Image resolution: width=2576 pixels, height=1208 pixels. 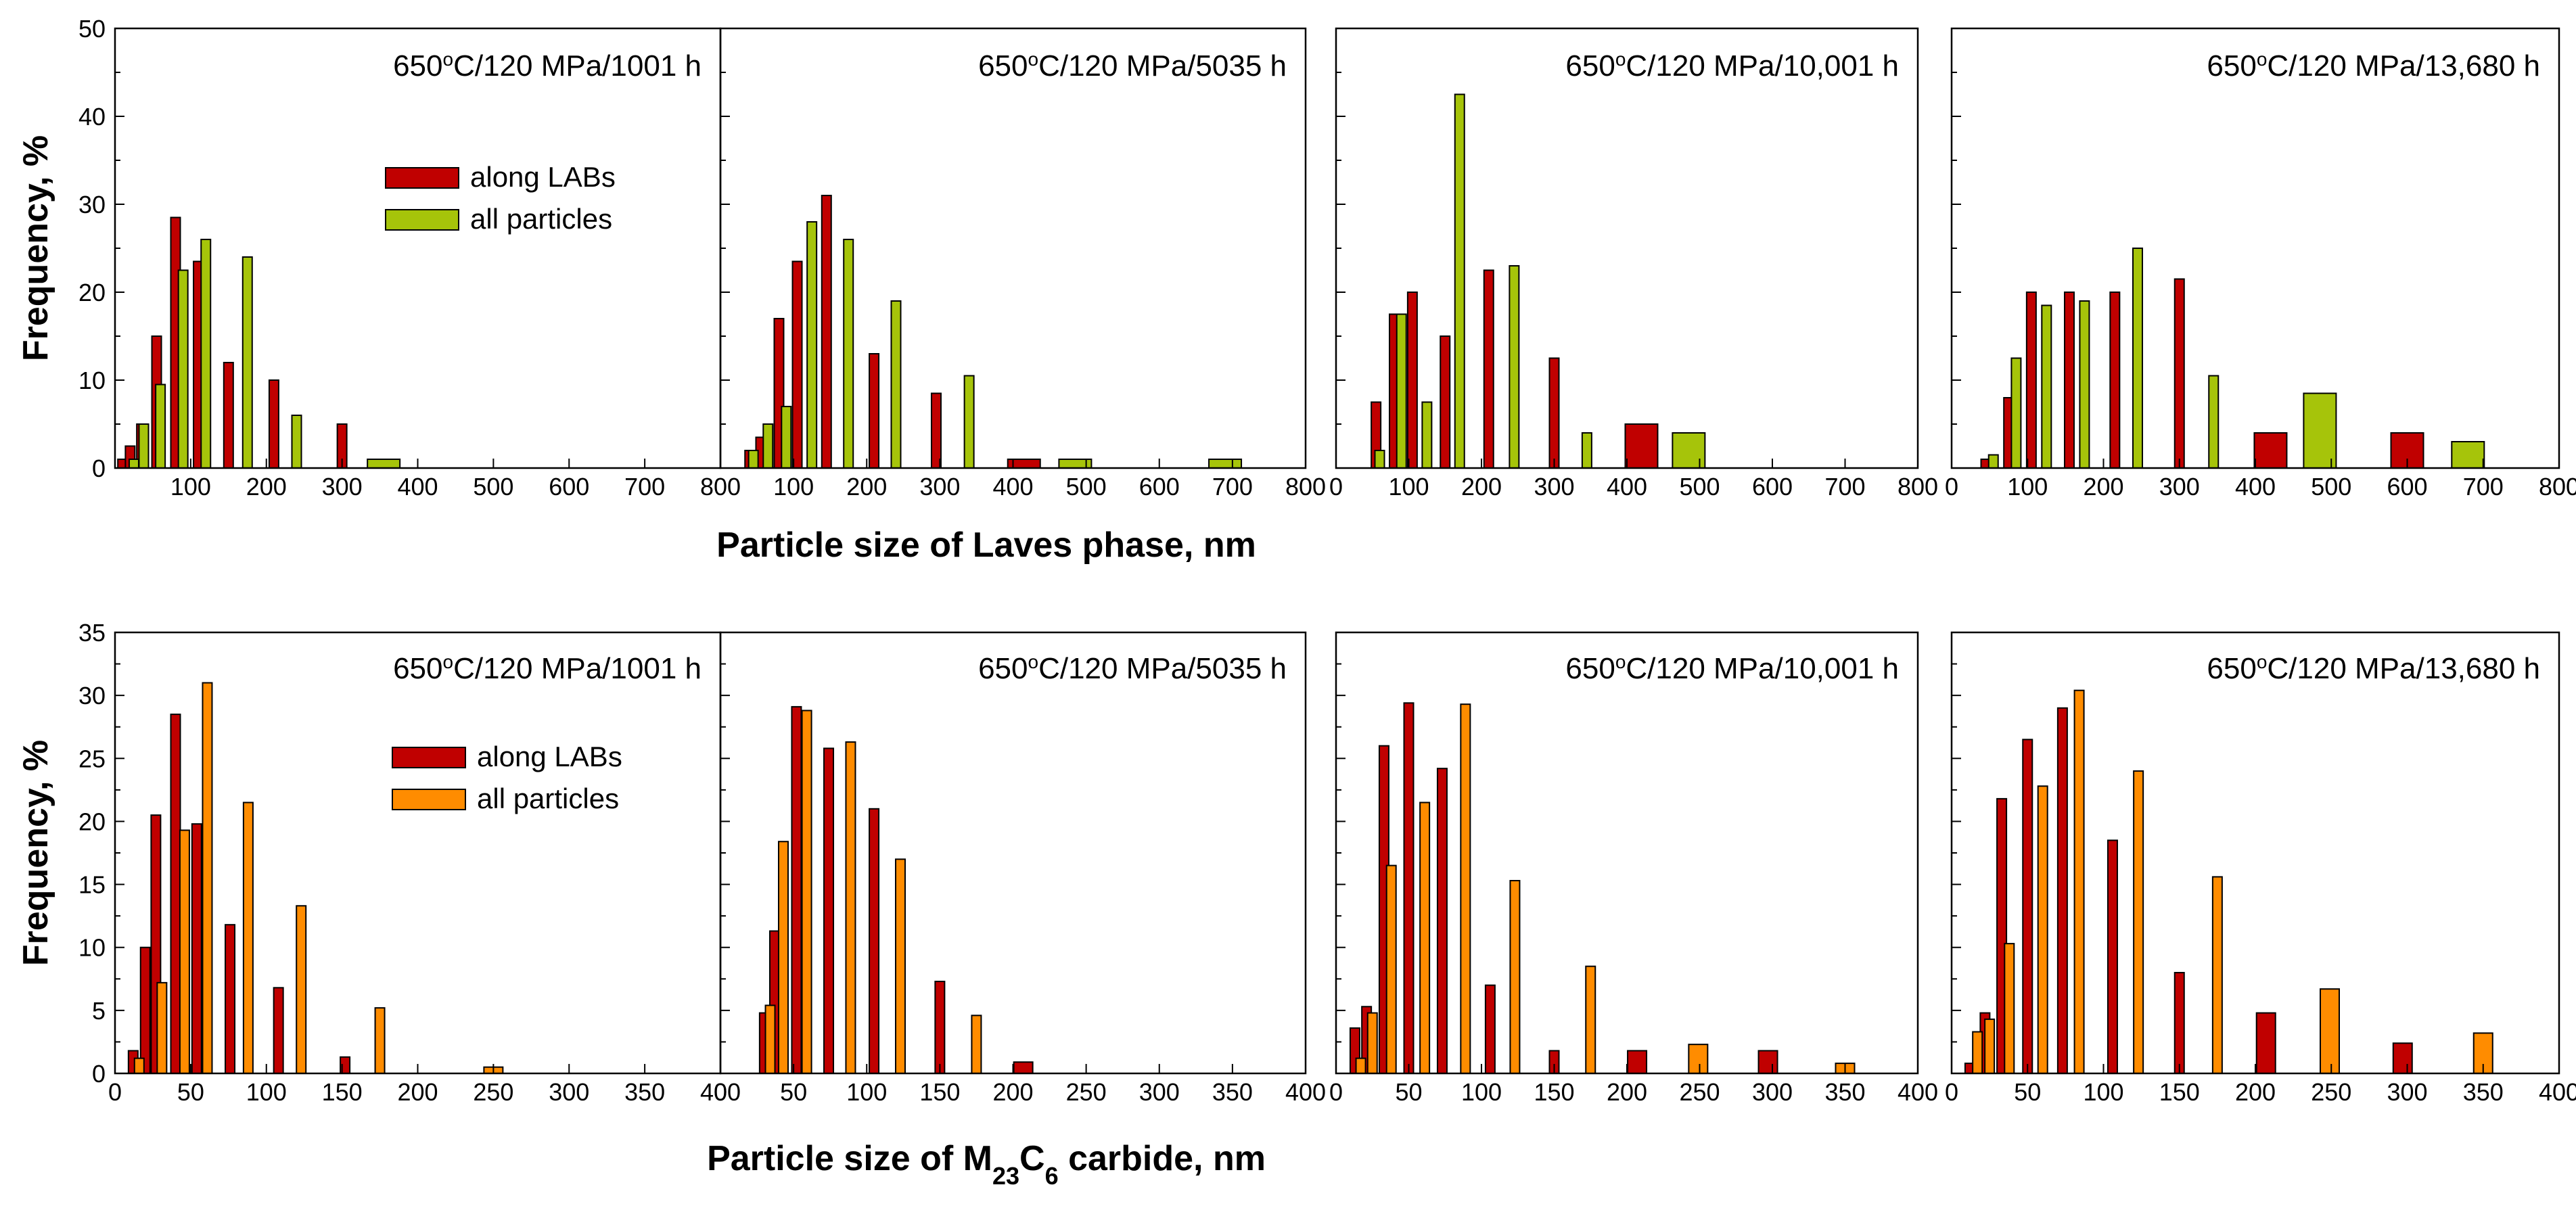 What do you see at coordinates (92, 29) in the screenshot?
I see `y-tick-label: 50` at bounding box center [92, 29].